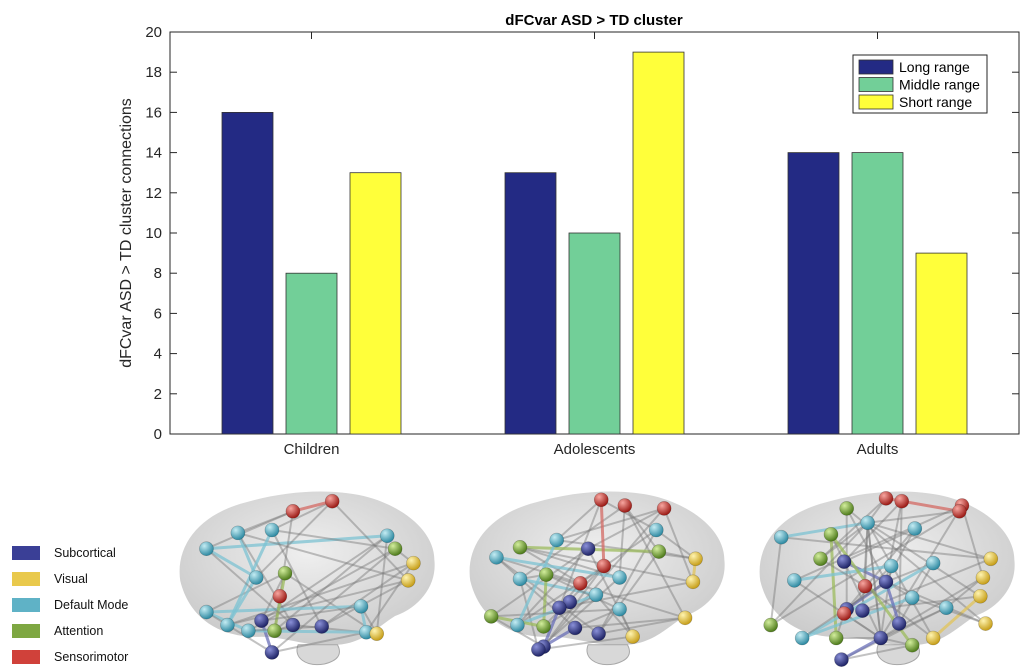 The image size is (1025, 670). Describe the element at coordinates (878, 449) in the screenshot. I see `x-tick-label: Adults` at that location.